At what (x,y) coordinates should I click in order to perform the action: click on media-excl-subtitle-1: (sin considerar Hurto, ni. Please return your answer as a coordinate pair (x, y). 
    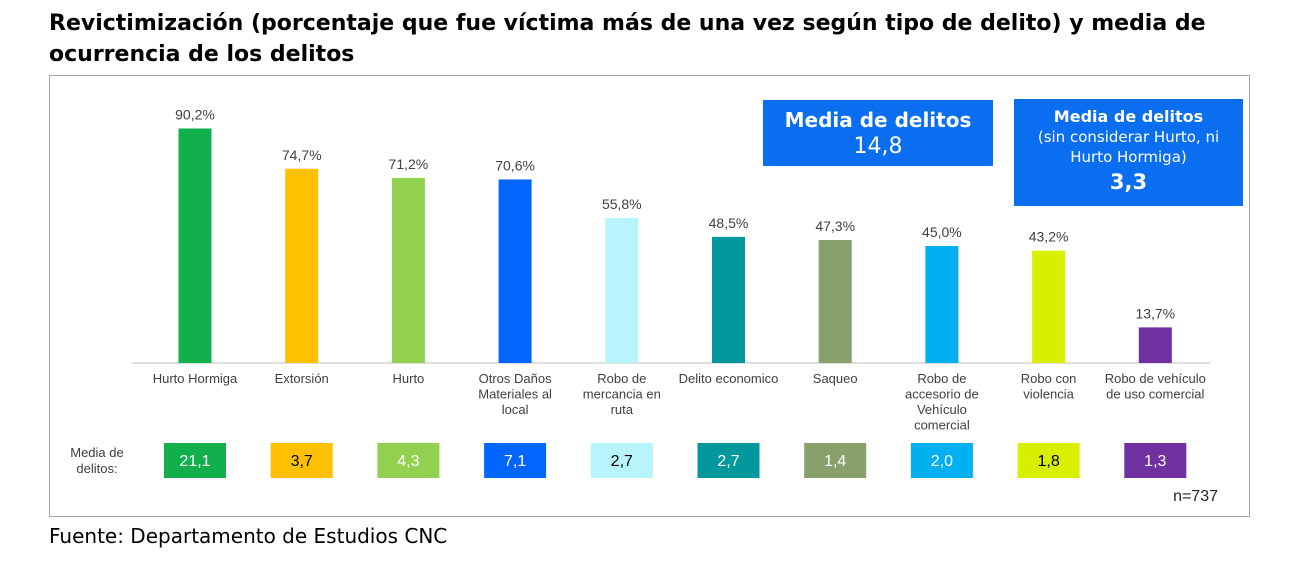
    Looking at the image, I should click on (1128, 137).